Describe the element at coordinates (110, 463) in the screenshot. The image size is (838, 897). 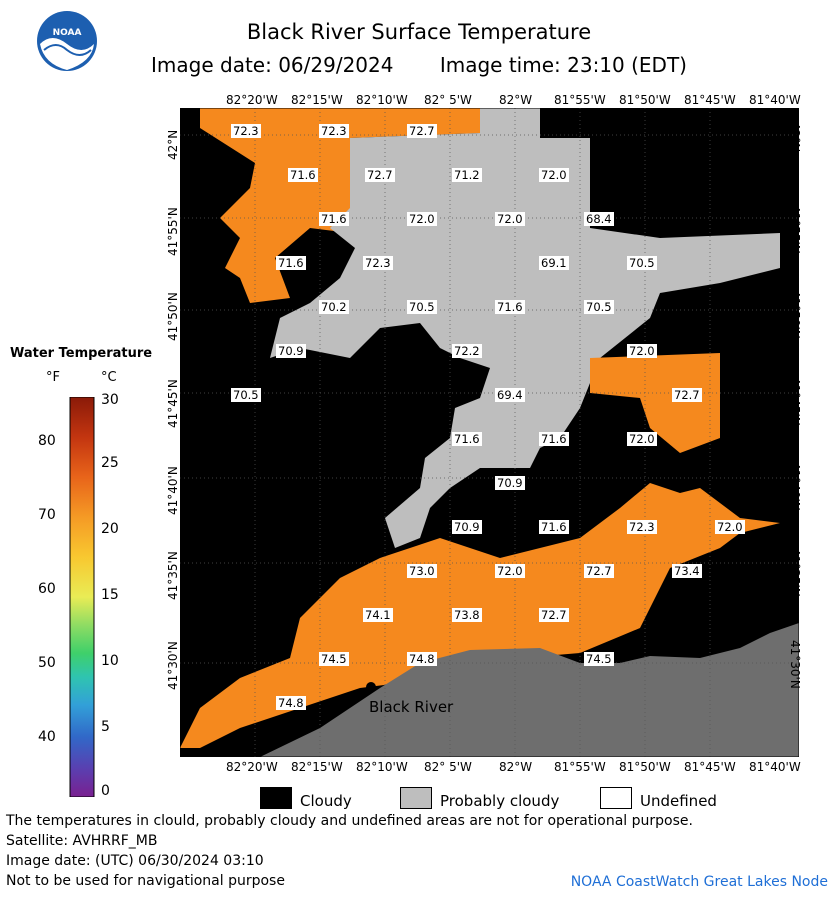
I see `c-tick-25: 25` at that location.